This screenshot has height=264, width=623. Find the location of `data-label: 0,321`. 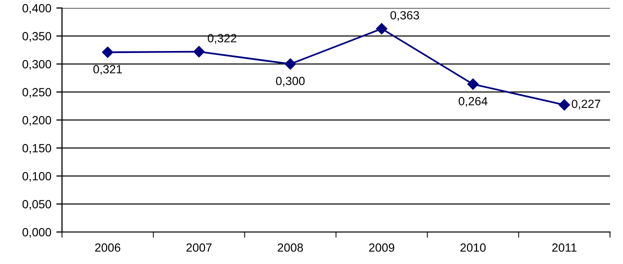

data-label: 0,321 is located at coordinates (107, 70).